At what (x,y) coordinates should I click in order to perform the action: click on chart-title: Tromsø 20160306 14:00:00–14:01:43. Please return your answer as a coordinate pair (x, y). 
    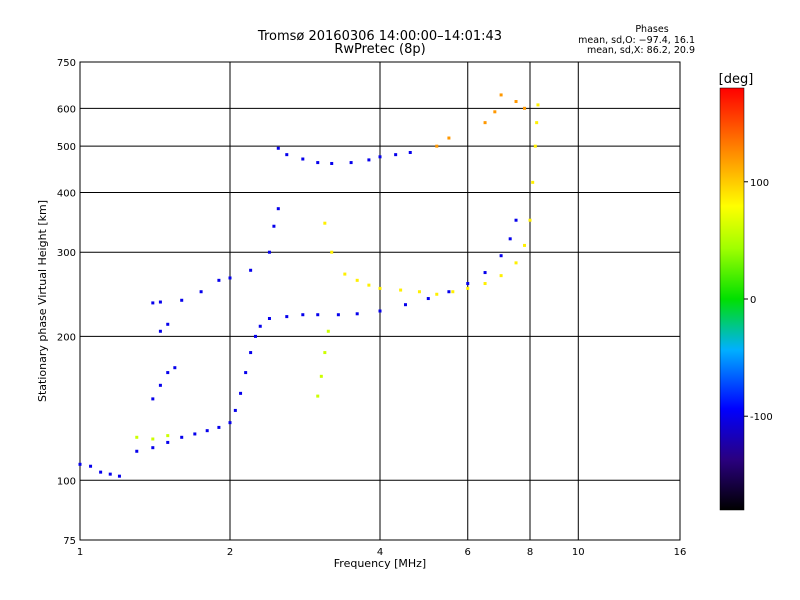
    Looking at the image, I should click on (379, 36).